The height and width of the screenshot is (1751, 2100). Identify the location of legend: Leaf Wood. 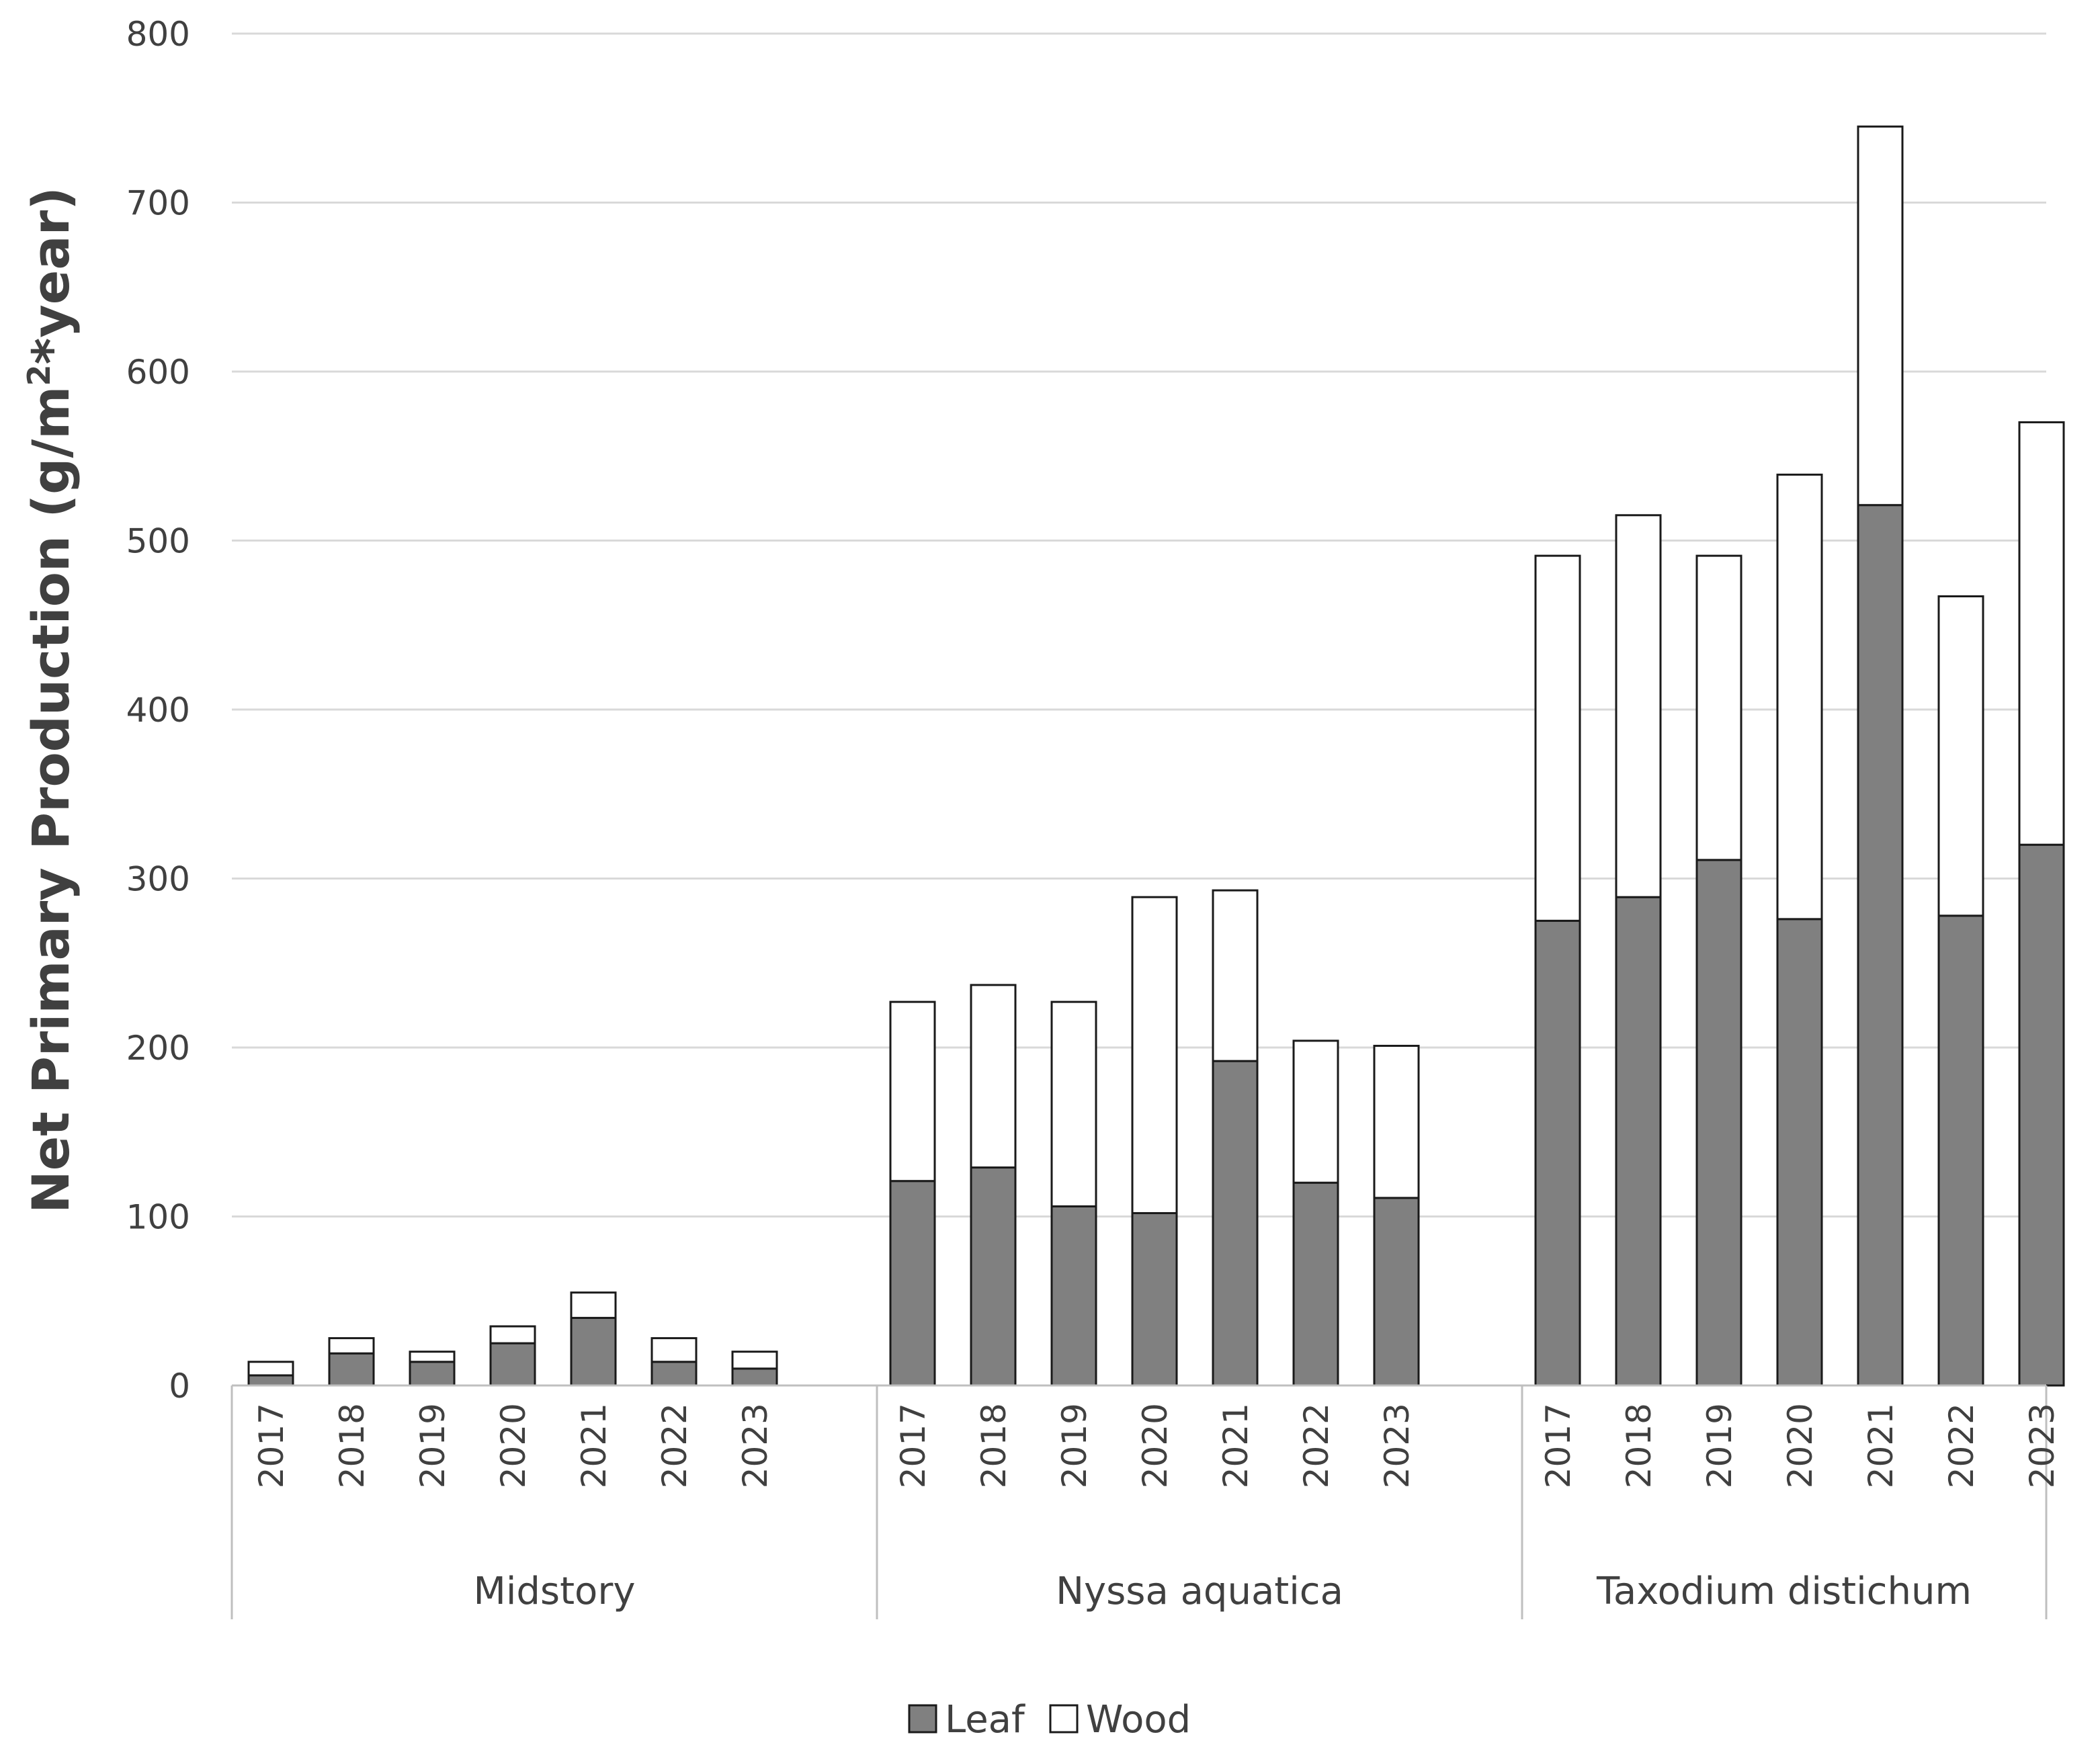
(1050, 1720).